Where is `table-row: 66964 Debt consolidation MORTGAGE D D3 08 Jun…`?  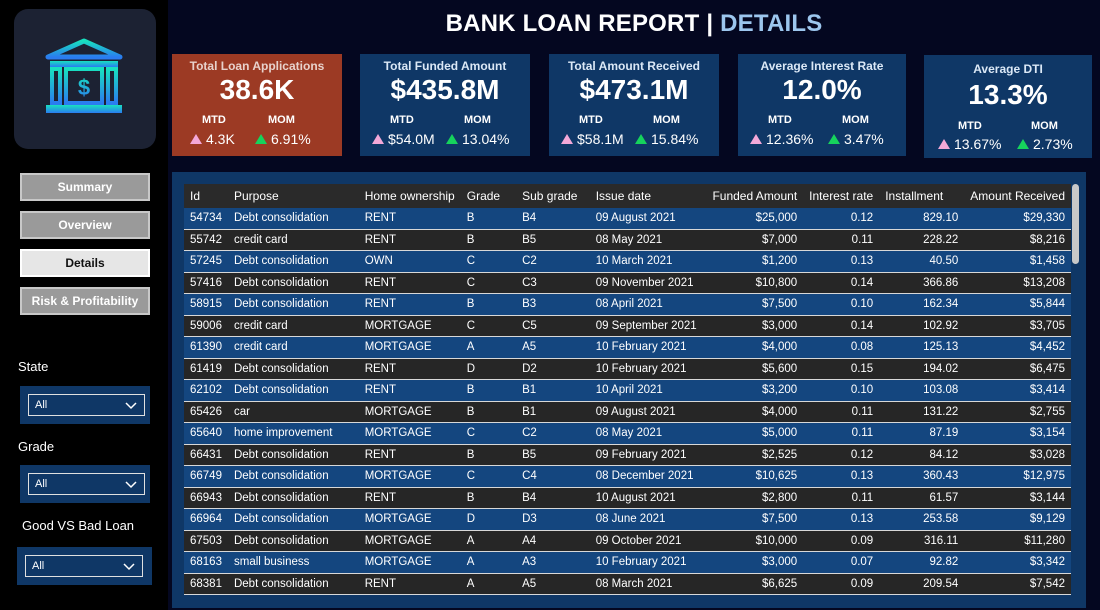 table-row: 66964 Debt consolidation MORTGAGE D D3 08 Jun… is located at coordinates (627, 519).